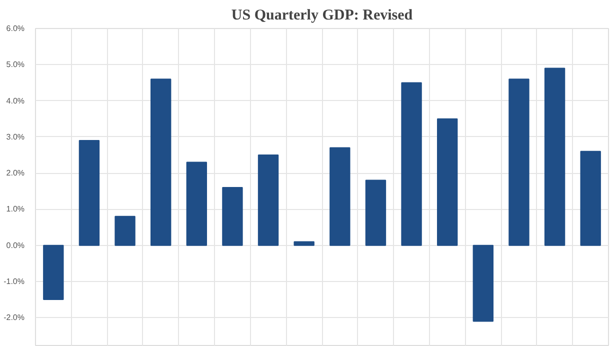 The image size is (614, 346). I want to click on y-tick-label: -1.0%, so click(14, 281).